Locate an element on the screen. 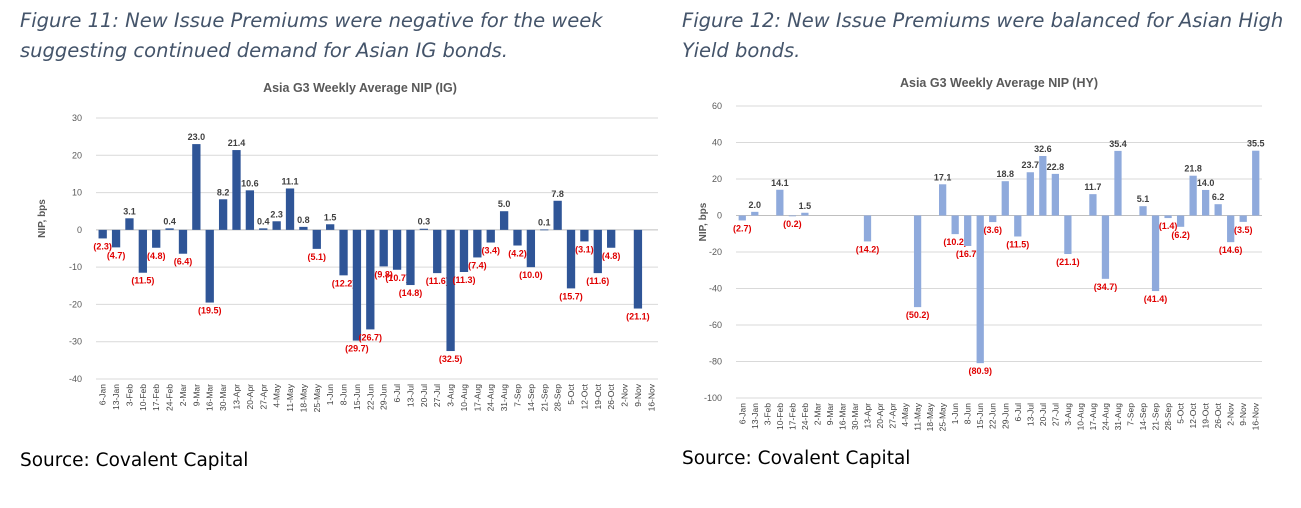 This screenshot has height=508, width=1301. data-label: 8.2 is located at coordinates (223, 192).